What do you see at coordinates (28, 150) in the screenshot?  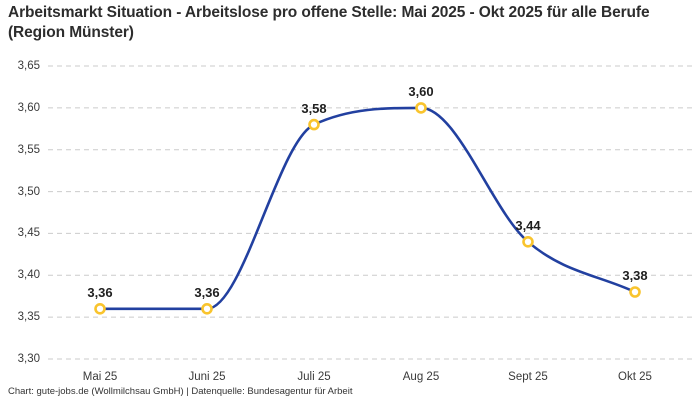 I see `y-tick-label: 3,55` at bounding box center [28, 150].